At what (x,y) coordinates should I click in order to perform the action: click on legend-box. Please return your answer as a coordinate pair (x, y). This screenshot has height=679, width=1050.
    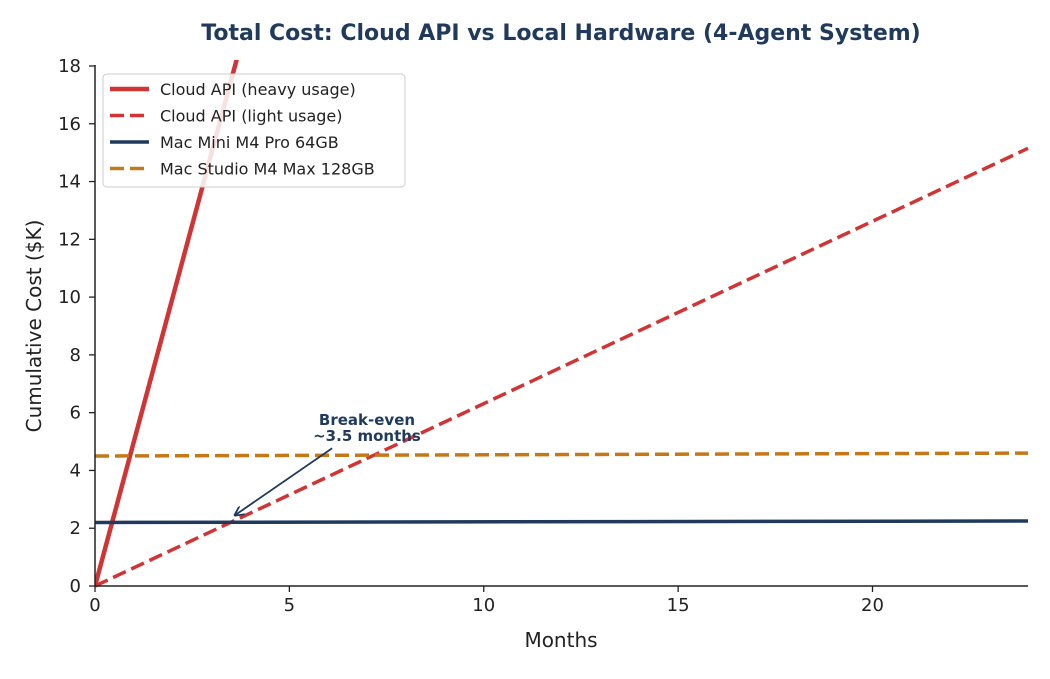
    Looking at the image, I should click on (254, 130).